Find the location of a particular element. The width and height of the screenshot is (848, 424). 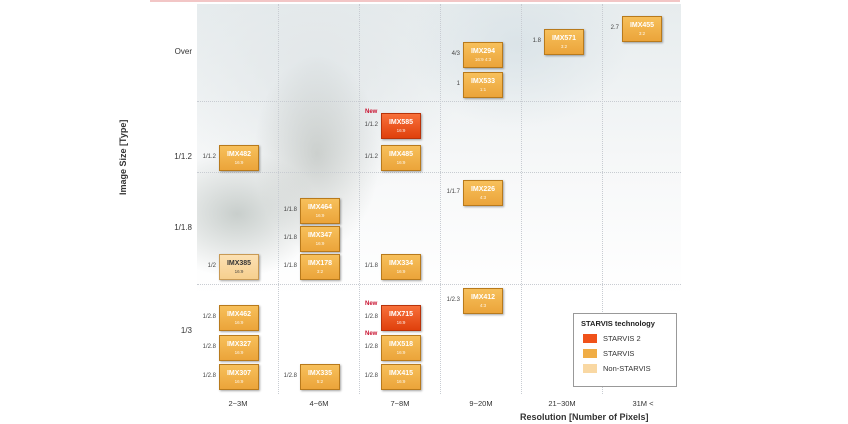

sensor-name: IMX455 is located at coordinates (642, 25).